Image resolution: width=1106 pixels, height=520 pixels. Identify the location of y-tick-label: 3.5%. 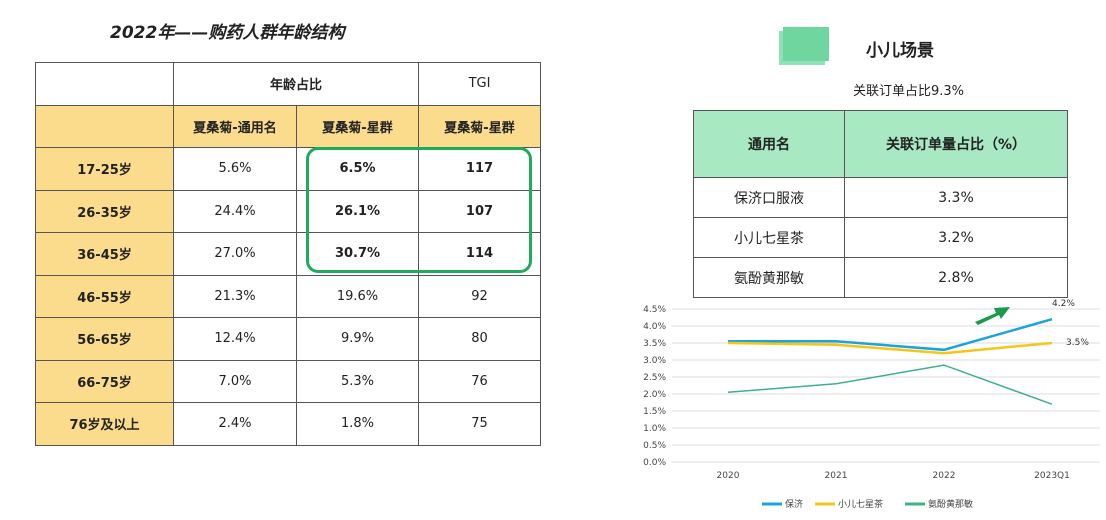
(654, 344).